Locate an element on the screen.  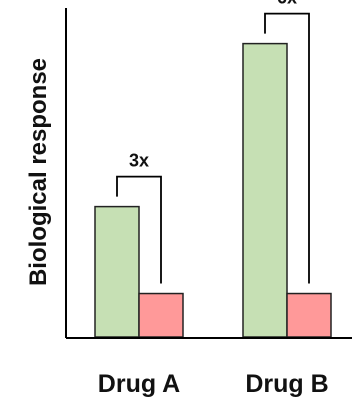
y-axis-label: Biological response is located at coordinates (38, 172).